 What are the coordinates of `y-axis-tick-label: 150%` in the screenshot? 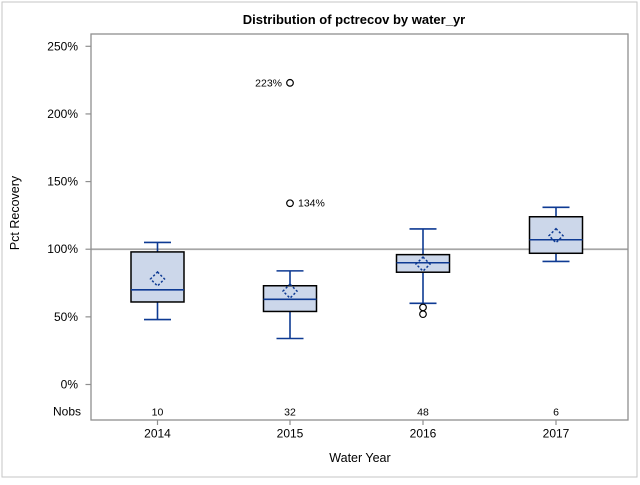 It's located at (62, 182).